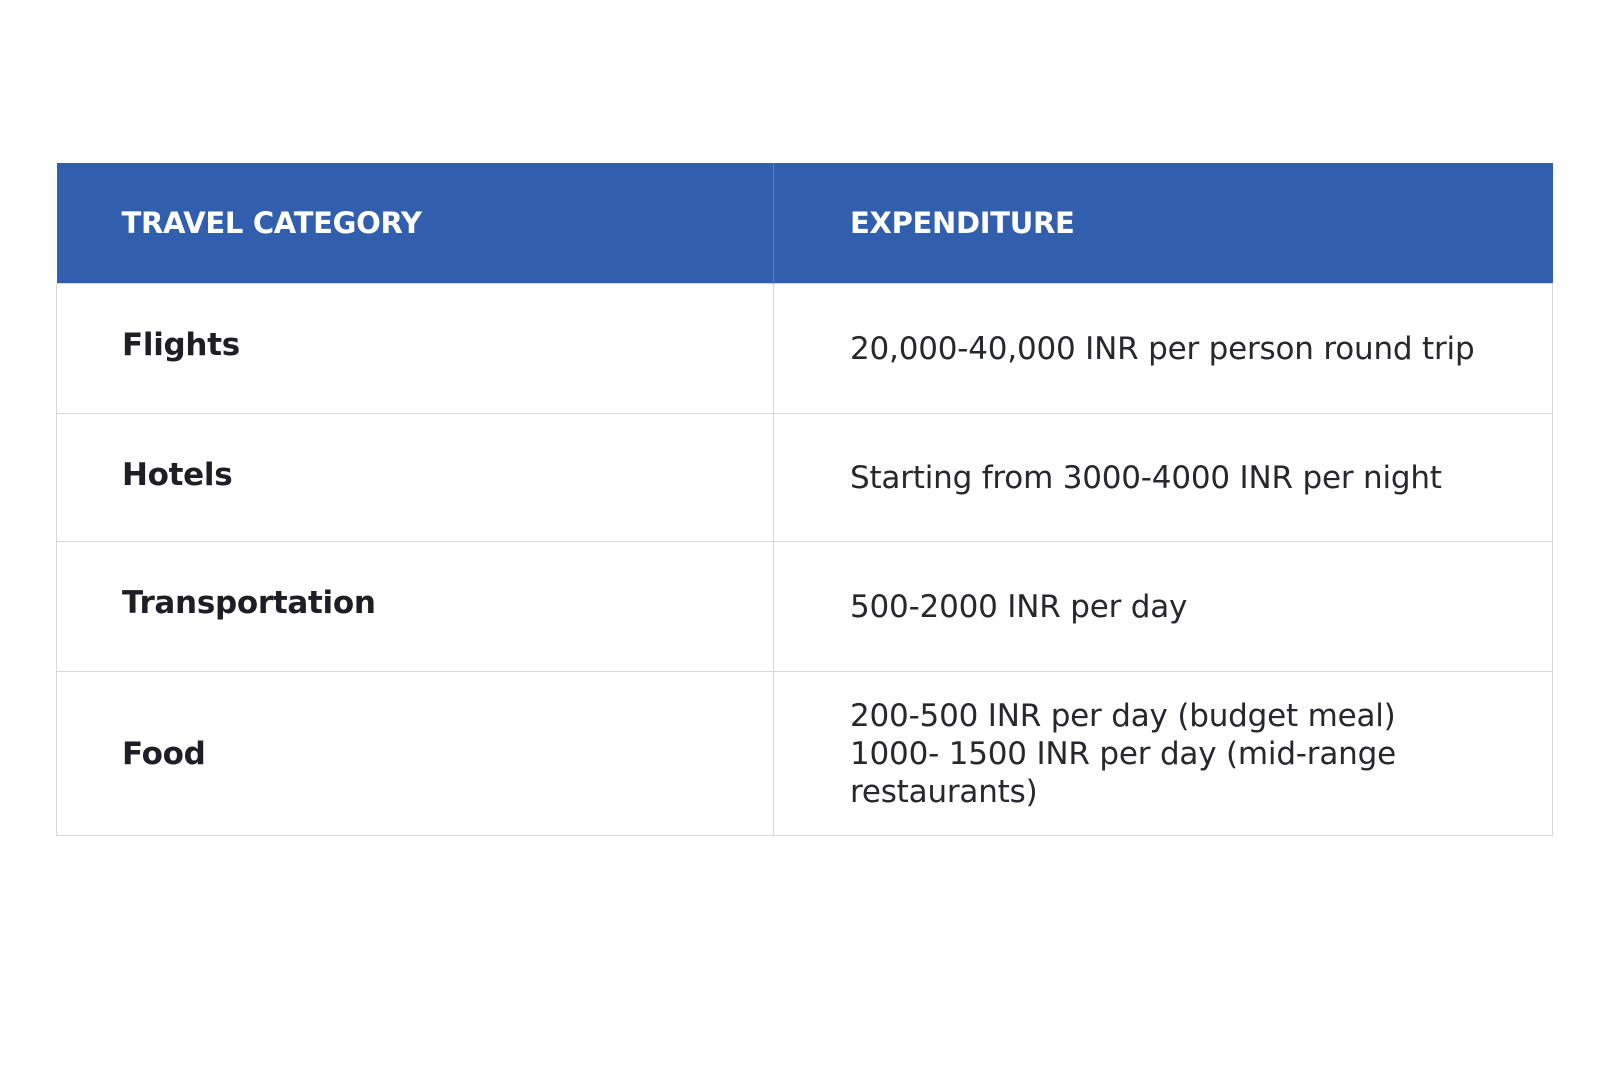  I want to click on expenditure-line: 20,000-40,000 INR per person round trip, so click(1162, 348).